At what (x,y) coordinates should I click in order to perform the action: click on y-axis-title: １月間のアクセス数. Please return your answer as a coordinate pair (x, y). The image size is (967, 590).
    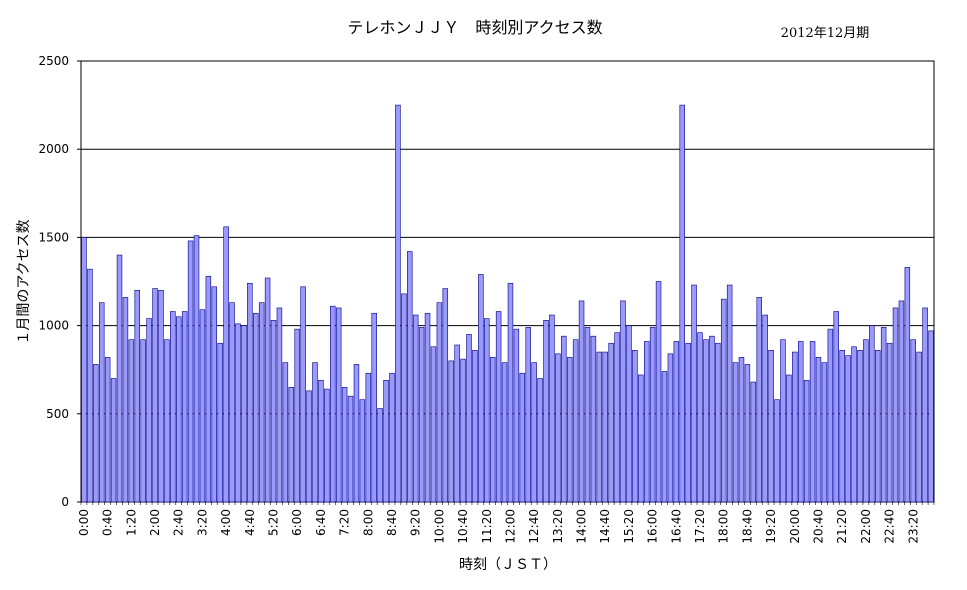
    Looking at the image, I should click on (24, 281).